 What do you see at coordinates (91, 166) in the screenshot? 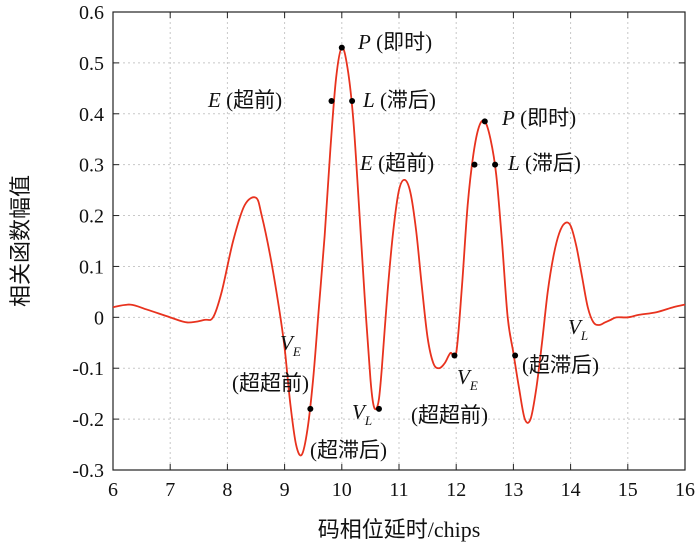
I see `y-tick-label: 0.3` at bounding box center [91, 166].